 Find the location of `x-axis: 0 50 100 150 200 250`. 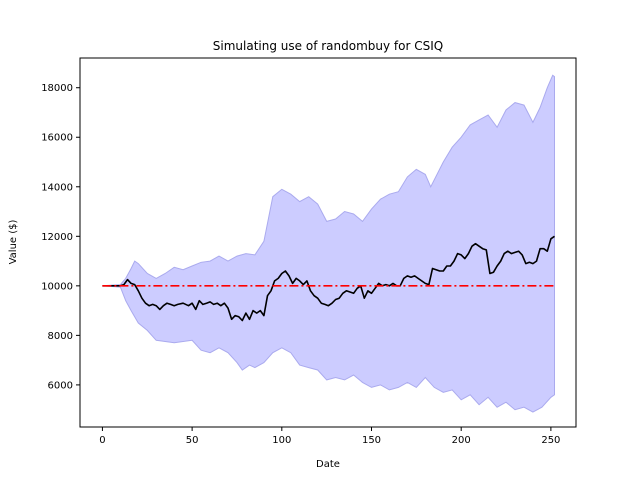

x-axis: 0 50 100 150 200 250 is located at coordinates (329, 436).